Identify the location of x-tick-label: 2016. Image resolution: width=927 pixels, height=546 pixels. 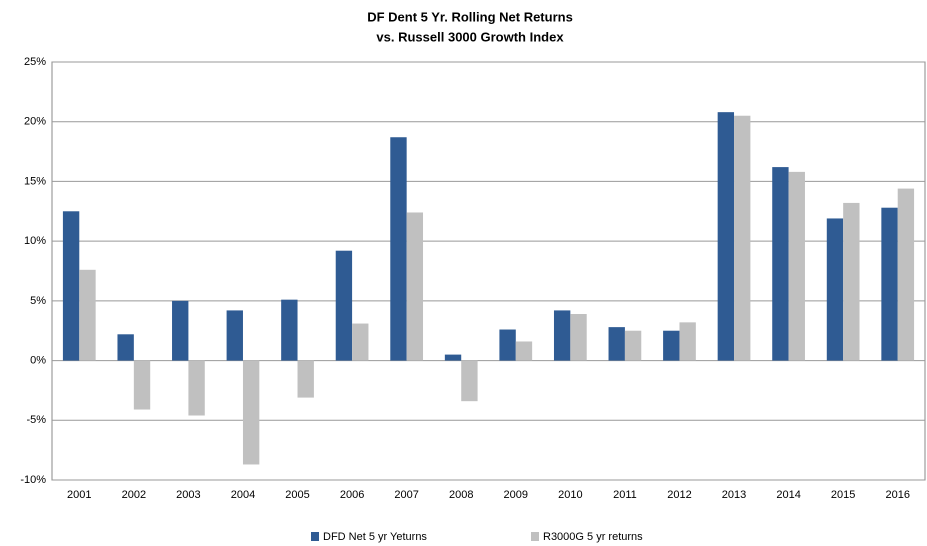
(897, 495).